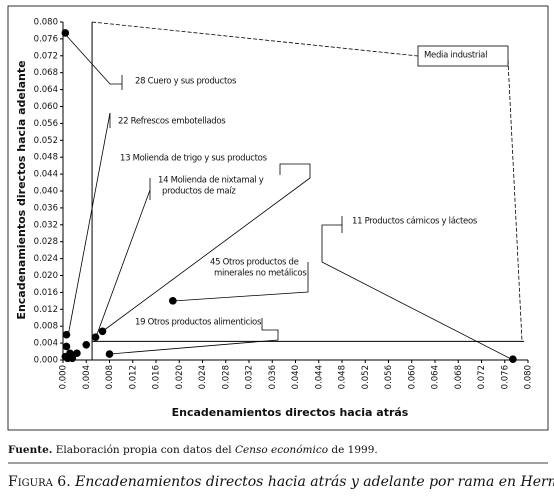  Describe the element at coordinates (250, 377) in the screenshot. I see `x-tick-label: 0.032` at that location.